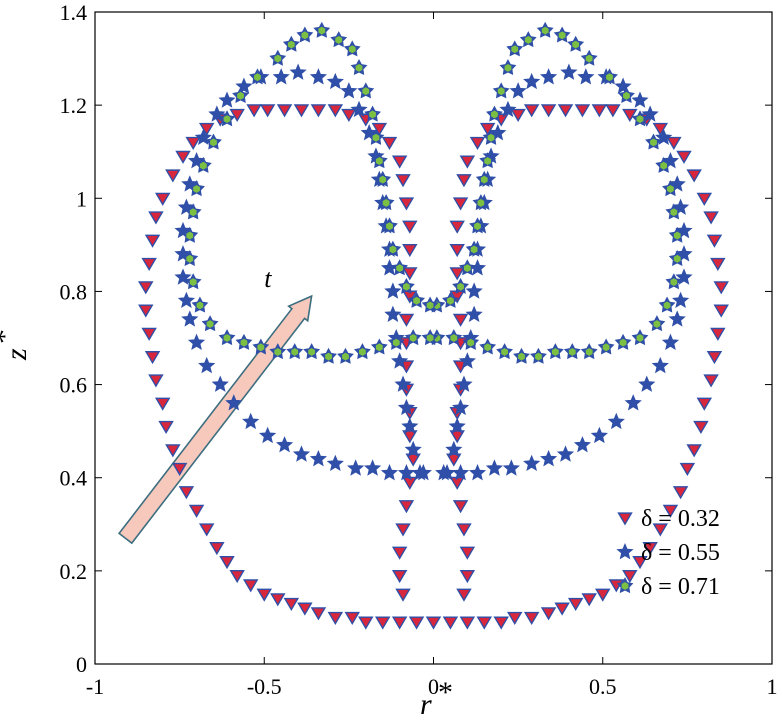 The image size is (783, 723). I want to click on x-tick-label: -0.5, so click(264, 686).